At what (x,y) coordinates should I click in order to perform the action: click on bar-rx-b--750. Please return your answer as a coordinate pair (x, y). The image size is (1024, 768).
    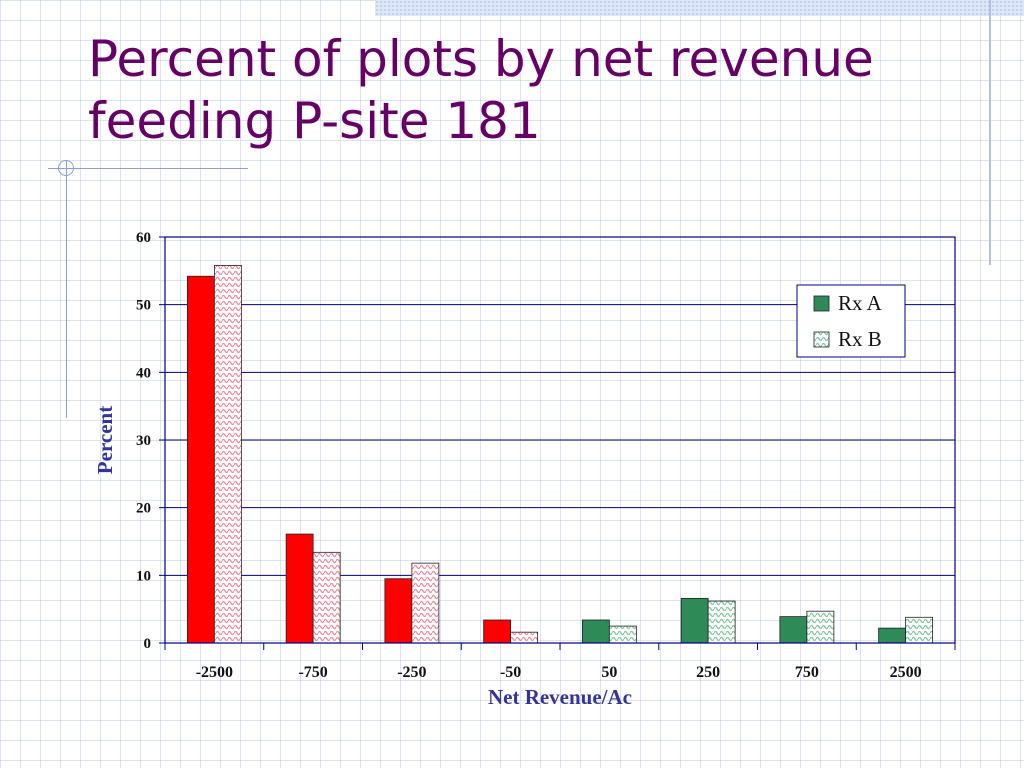
    Looking at the image, I should click on (326, 597).